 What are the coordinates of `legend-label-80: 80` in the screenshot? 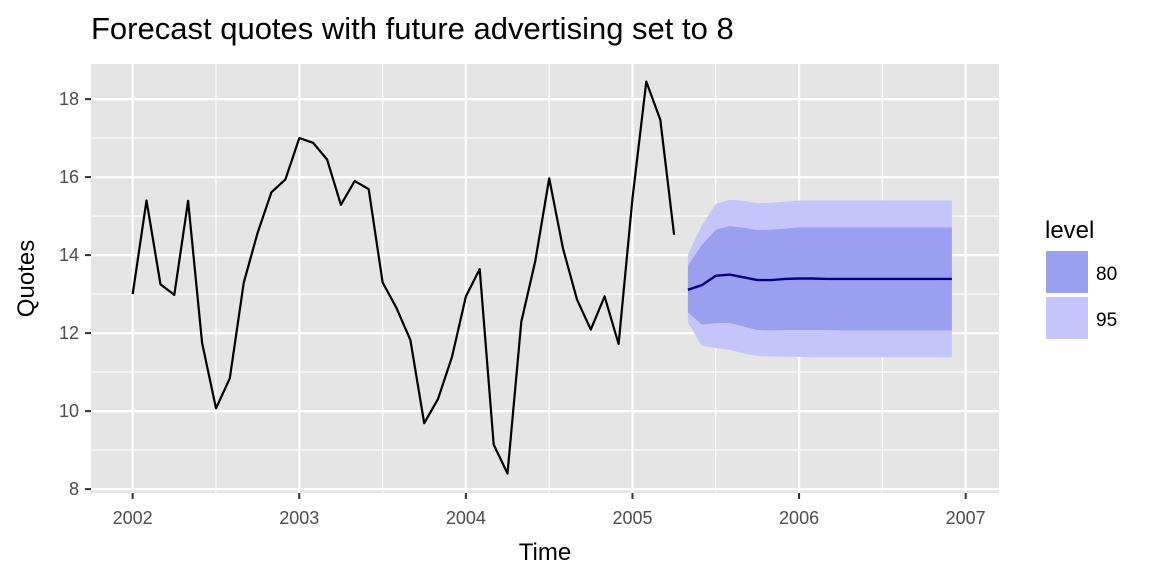 It's located at (1106, 274).